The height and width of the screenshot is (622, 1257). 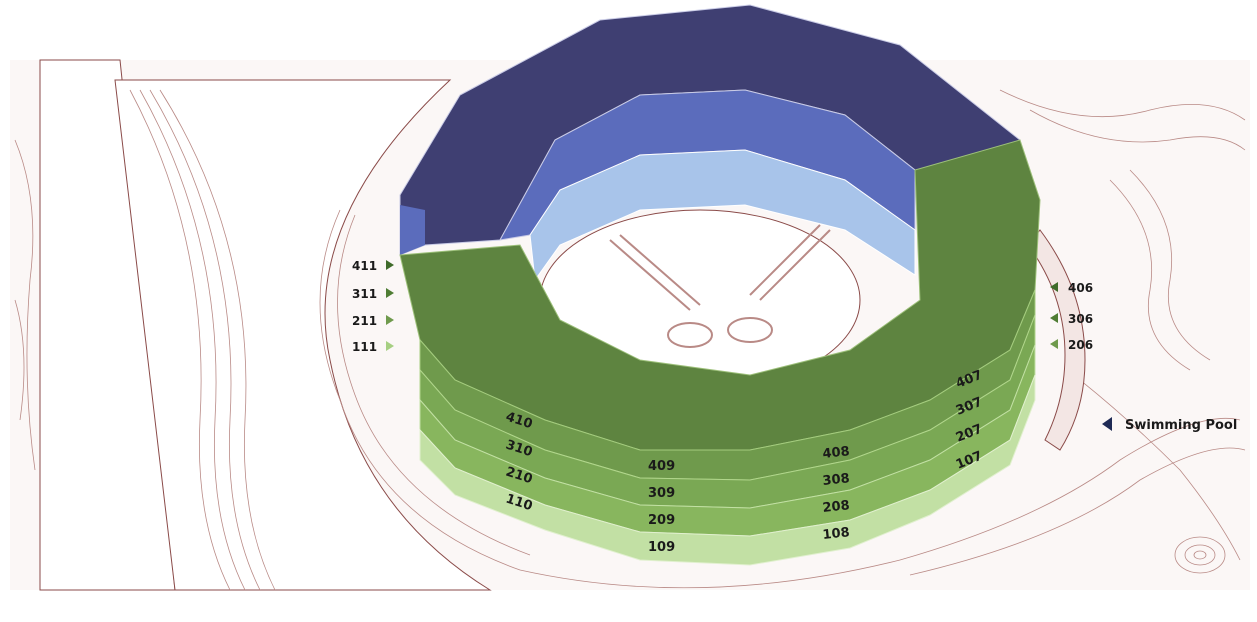 What do you see at coordinates (1080, 345) in the screenshot?
I see `floor-label: 206` at bounding box center [1080, 345].